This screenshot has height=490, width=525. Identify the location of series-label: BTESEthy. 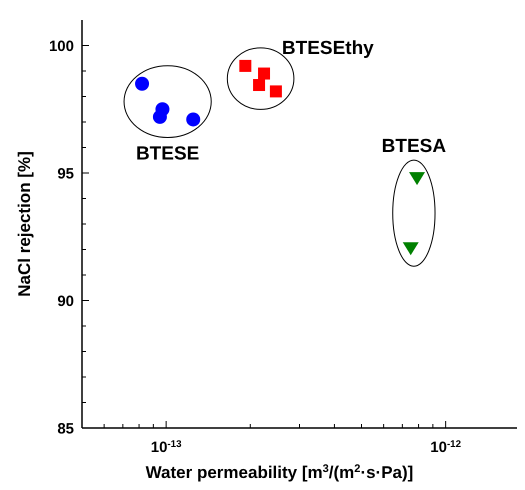
(328, 48).